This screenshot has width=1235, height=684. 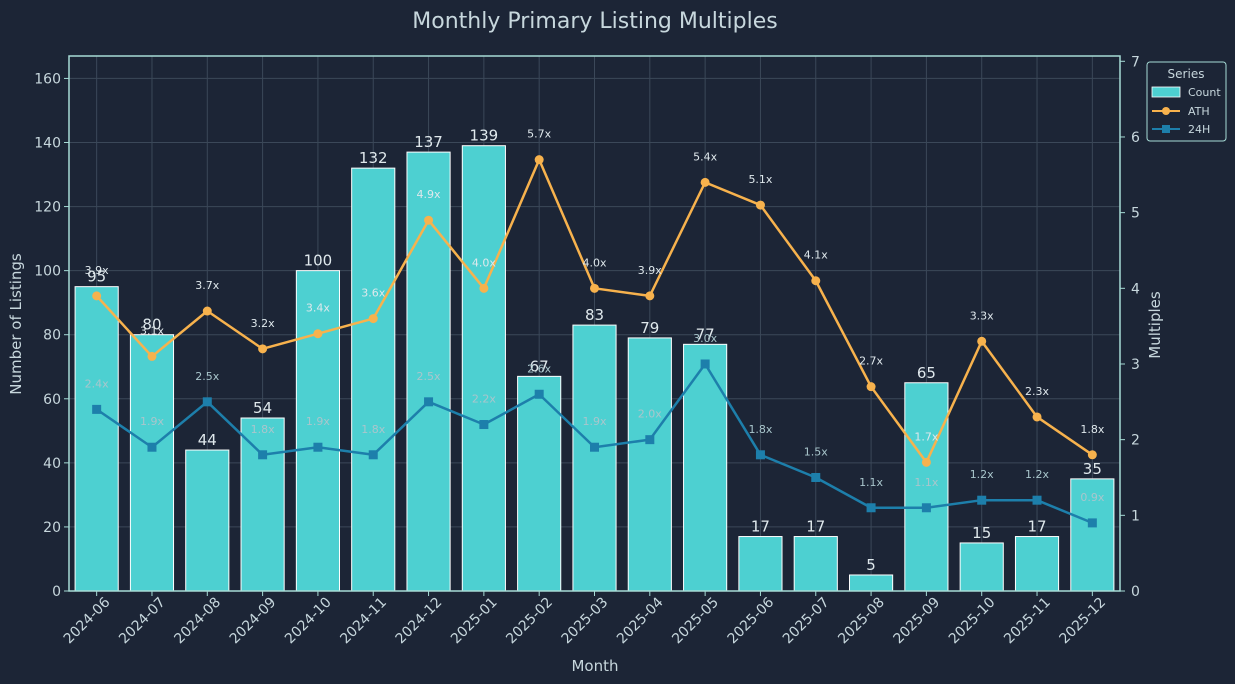 What do you see at coordinates (1199, 129) in the screenshot?
I see `legend-label-24h: 24H` at bounding box center [1199, 129].